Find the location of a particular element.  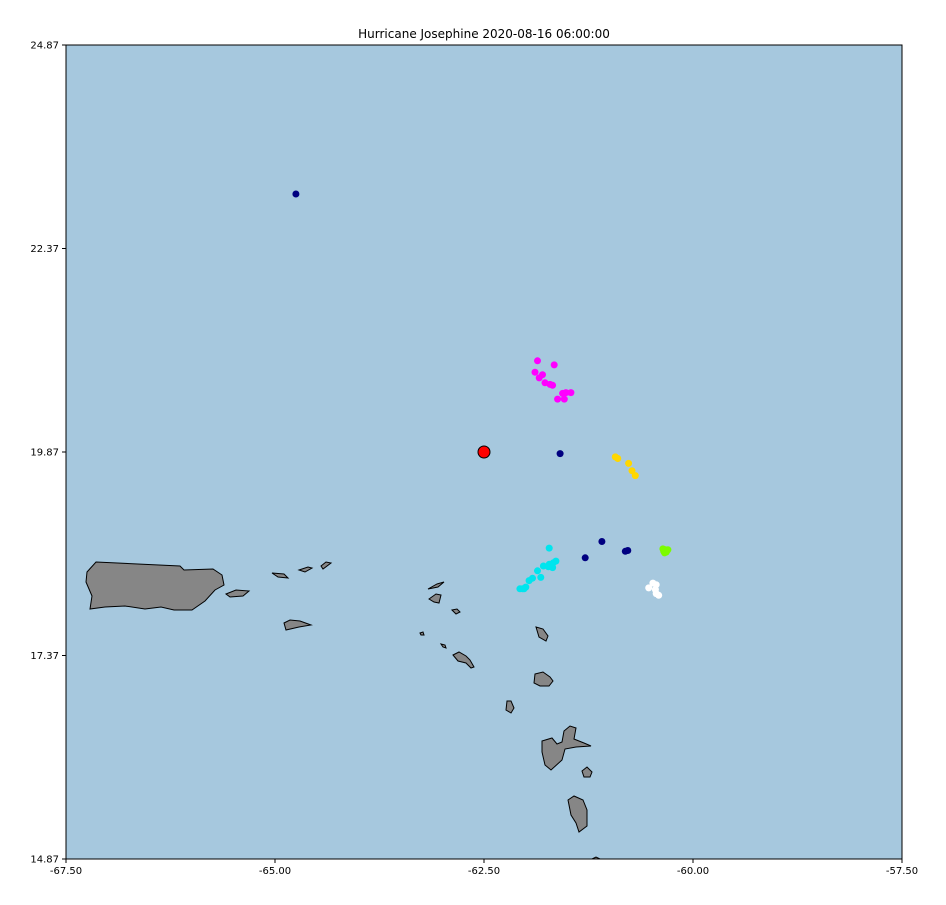

land-st-barthelemy is located at coordinates (455, 611).